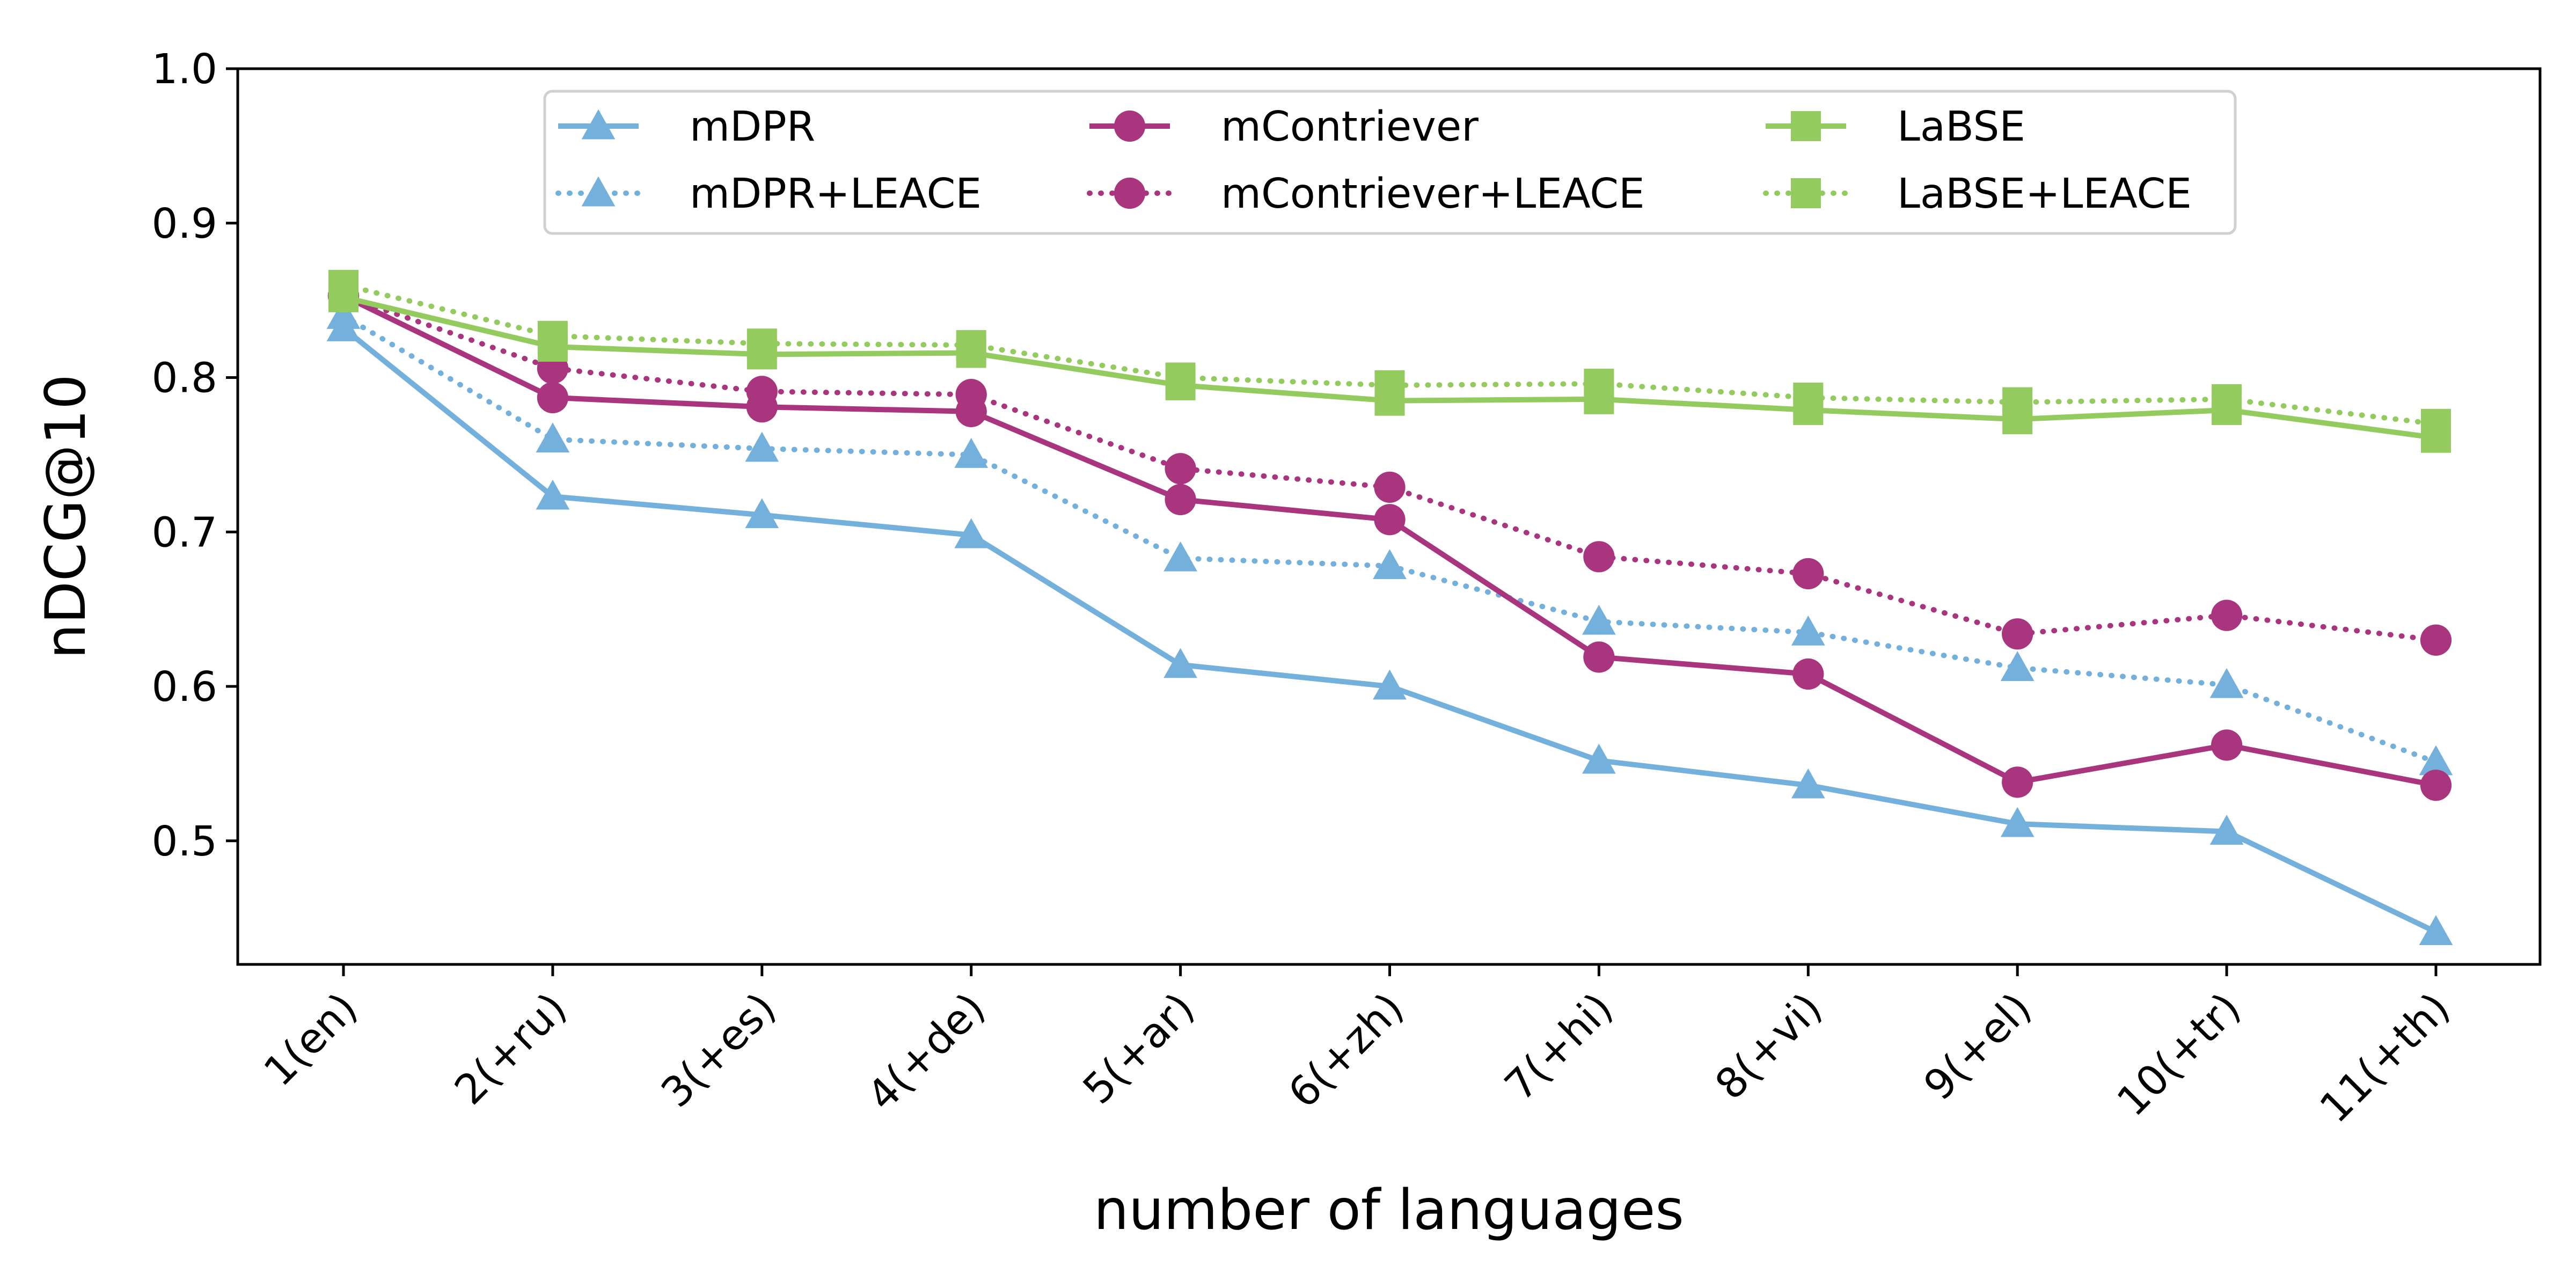  Describe the element at coordinates (1895, 127) in the screenshot. I see `legend-item: LaBSE` at that location.